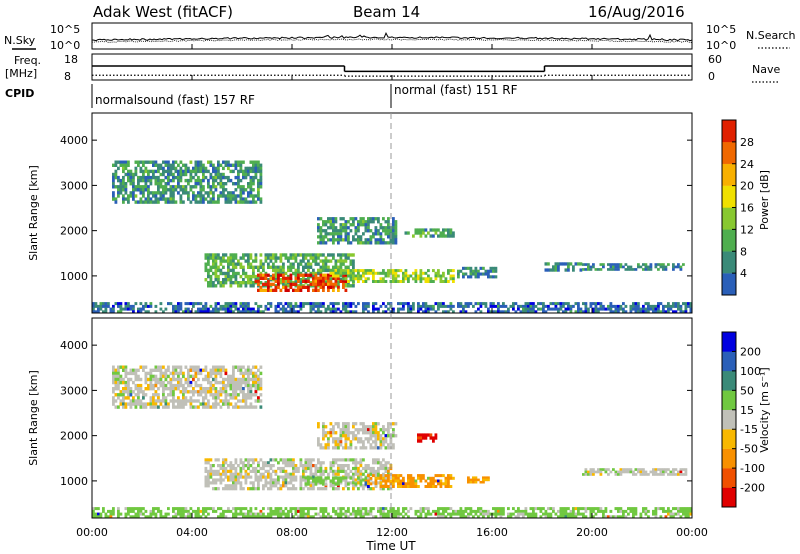 The image size is (800, 554). What do you see at coordinates (386, 12) in the screenshot?
I see `beam-title: Beam 14` at bounding box center [386, 12].